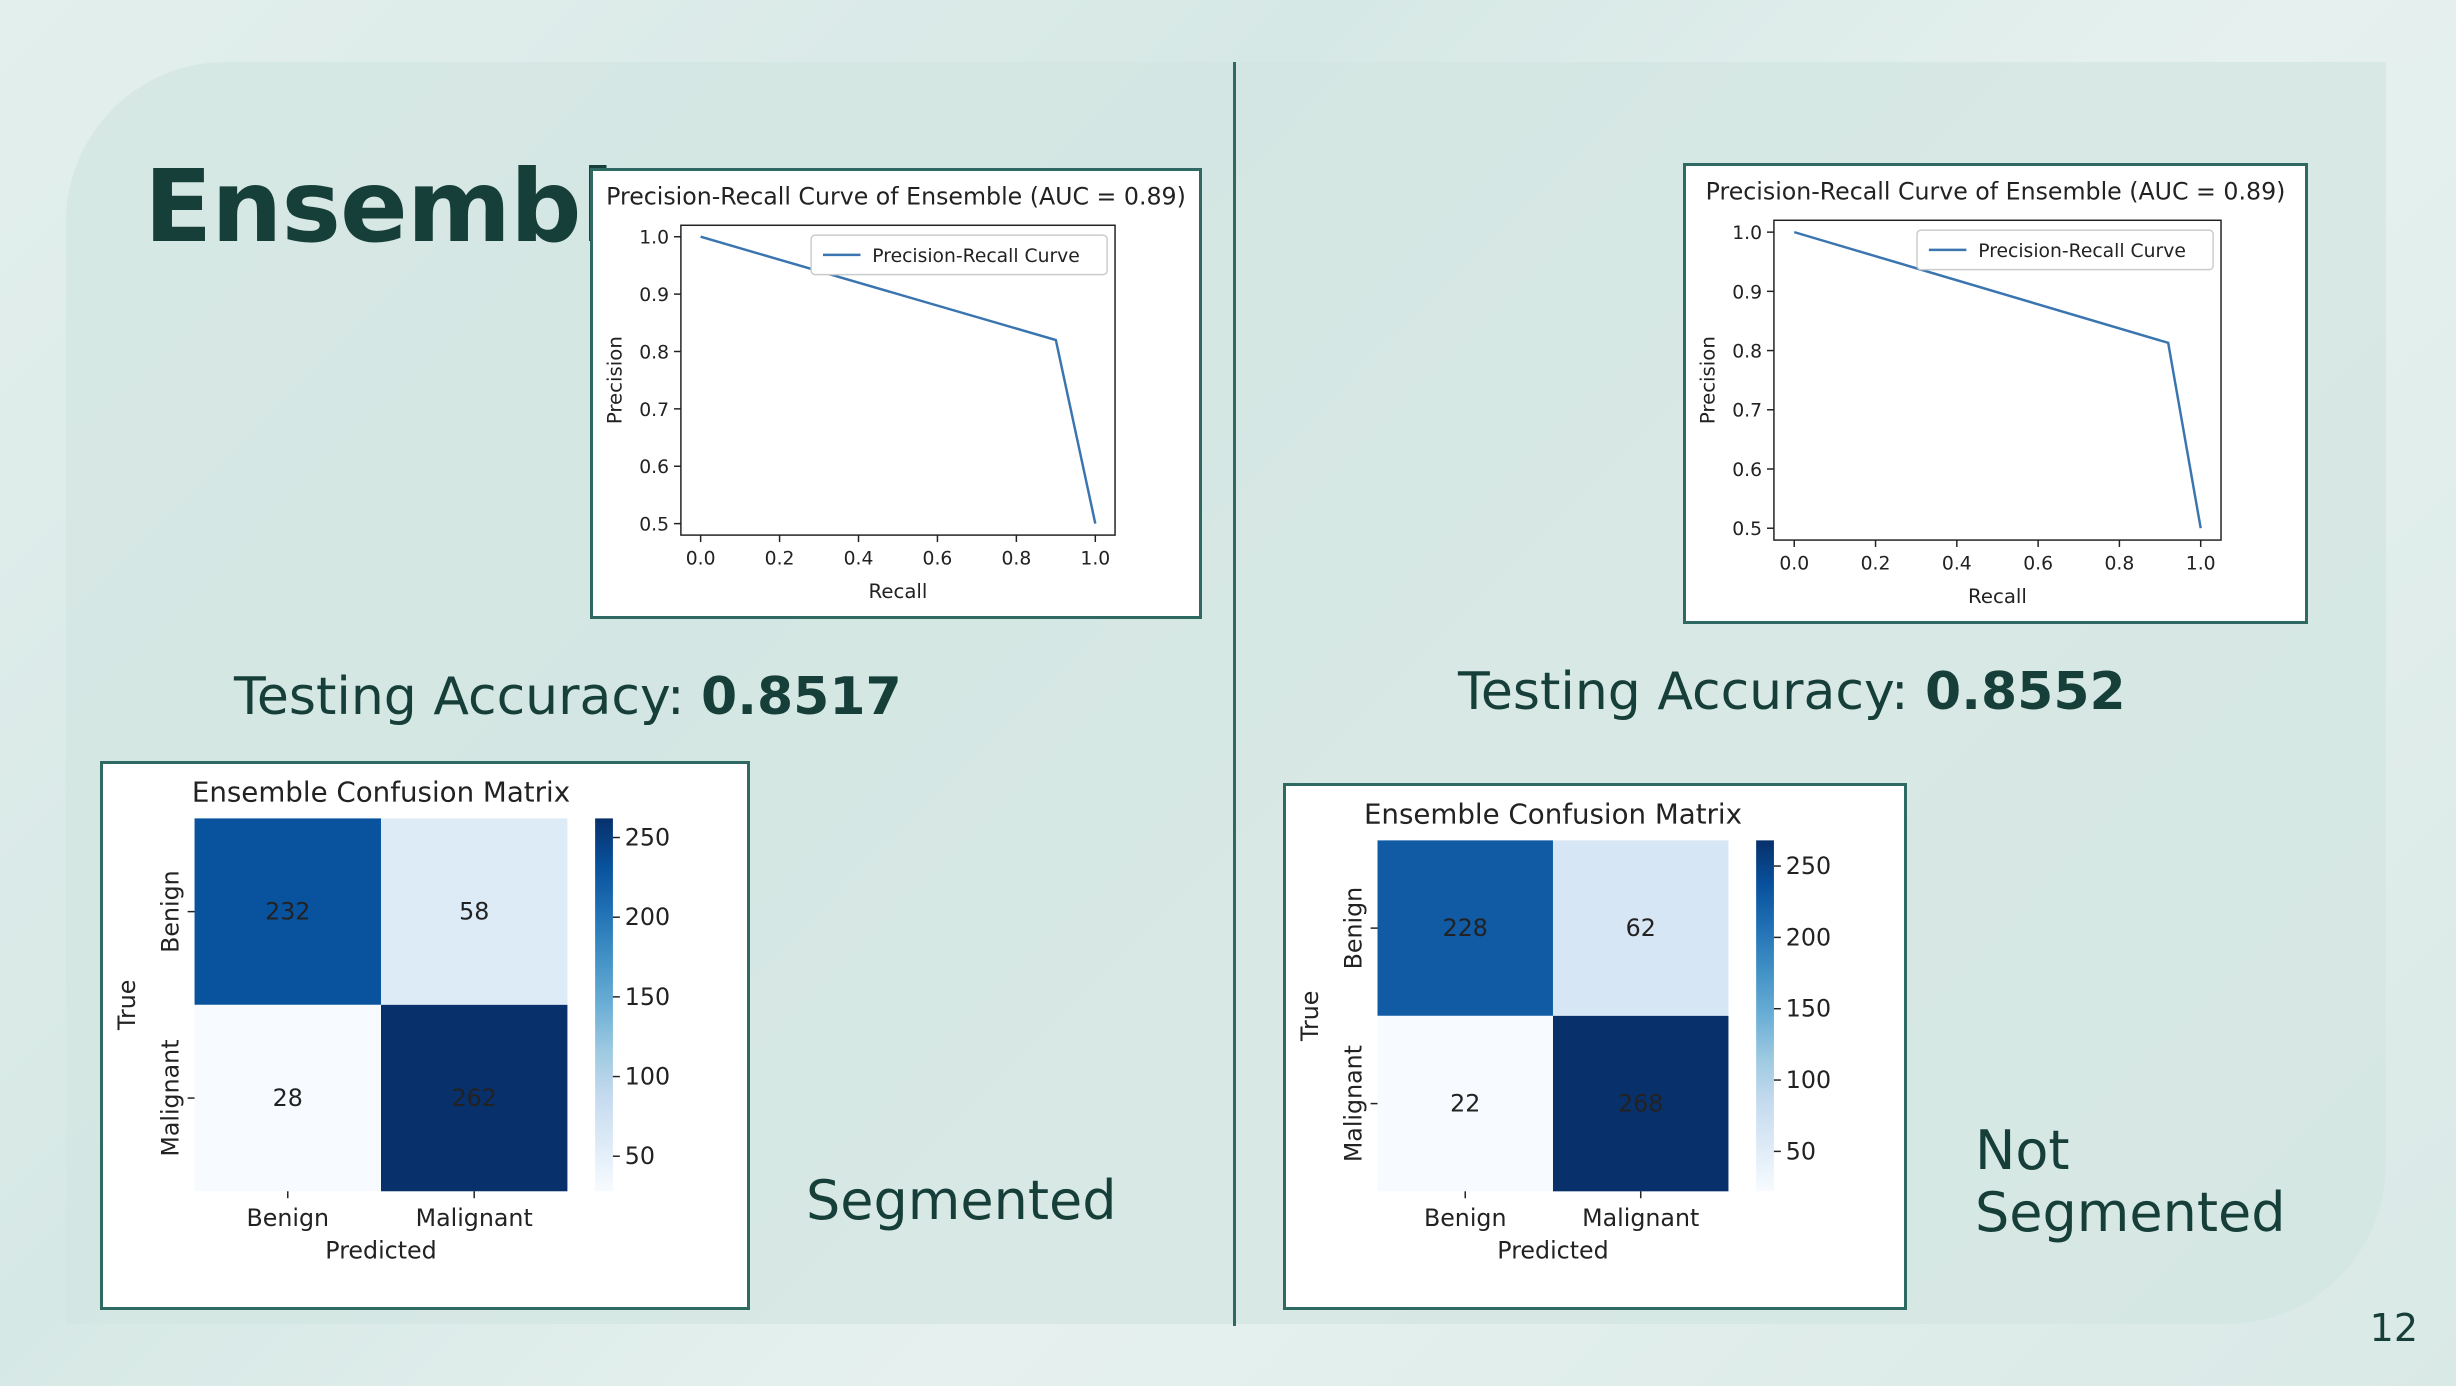 This screenshot has height=1386, width=2456. I want to click on testing-accuracy-segmented: Testing Accuracy: 0.8517, so click(568, 697).